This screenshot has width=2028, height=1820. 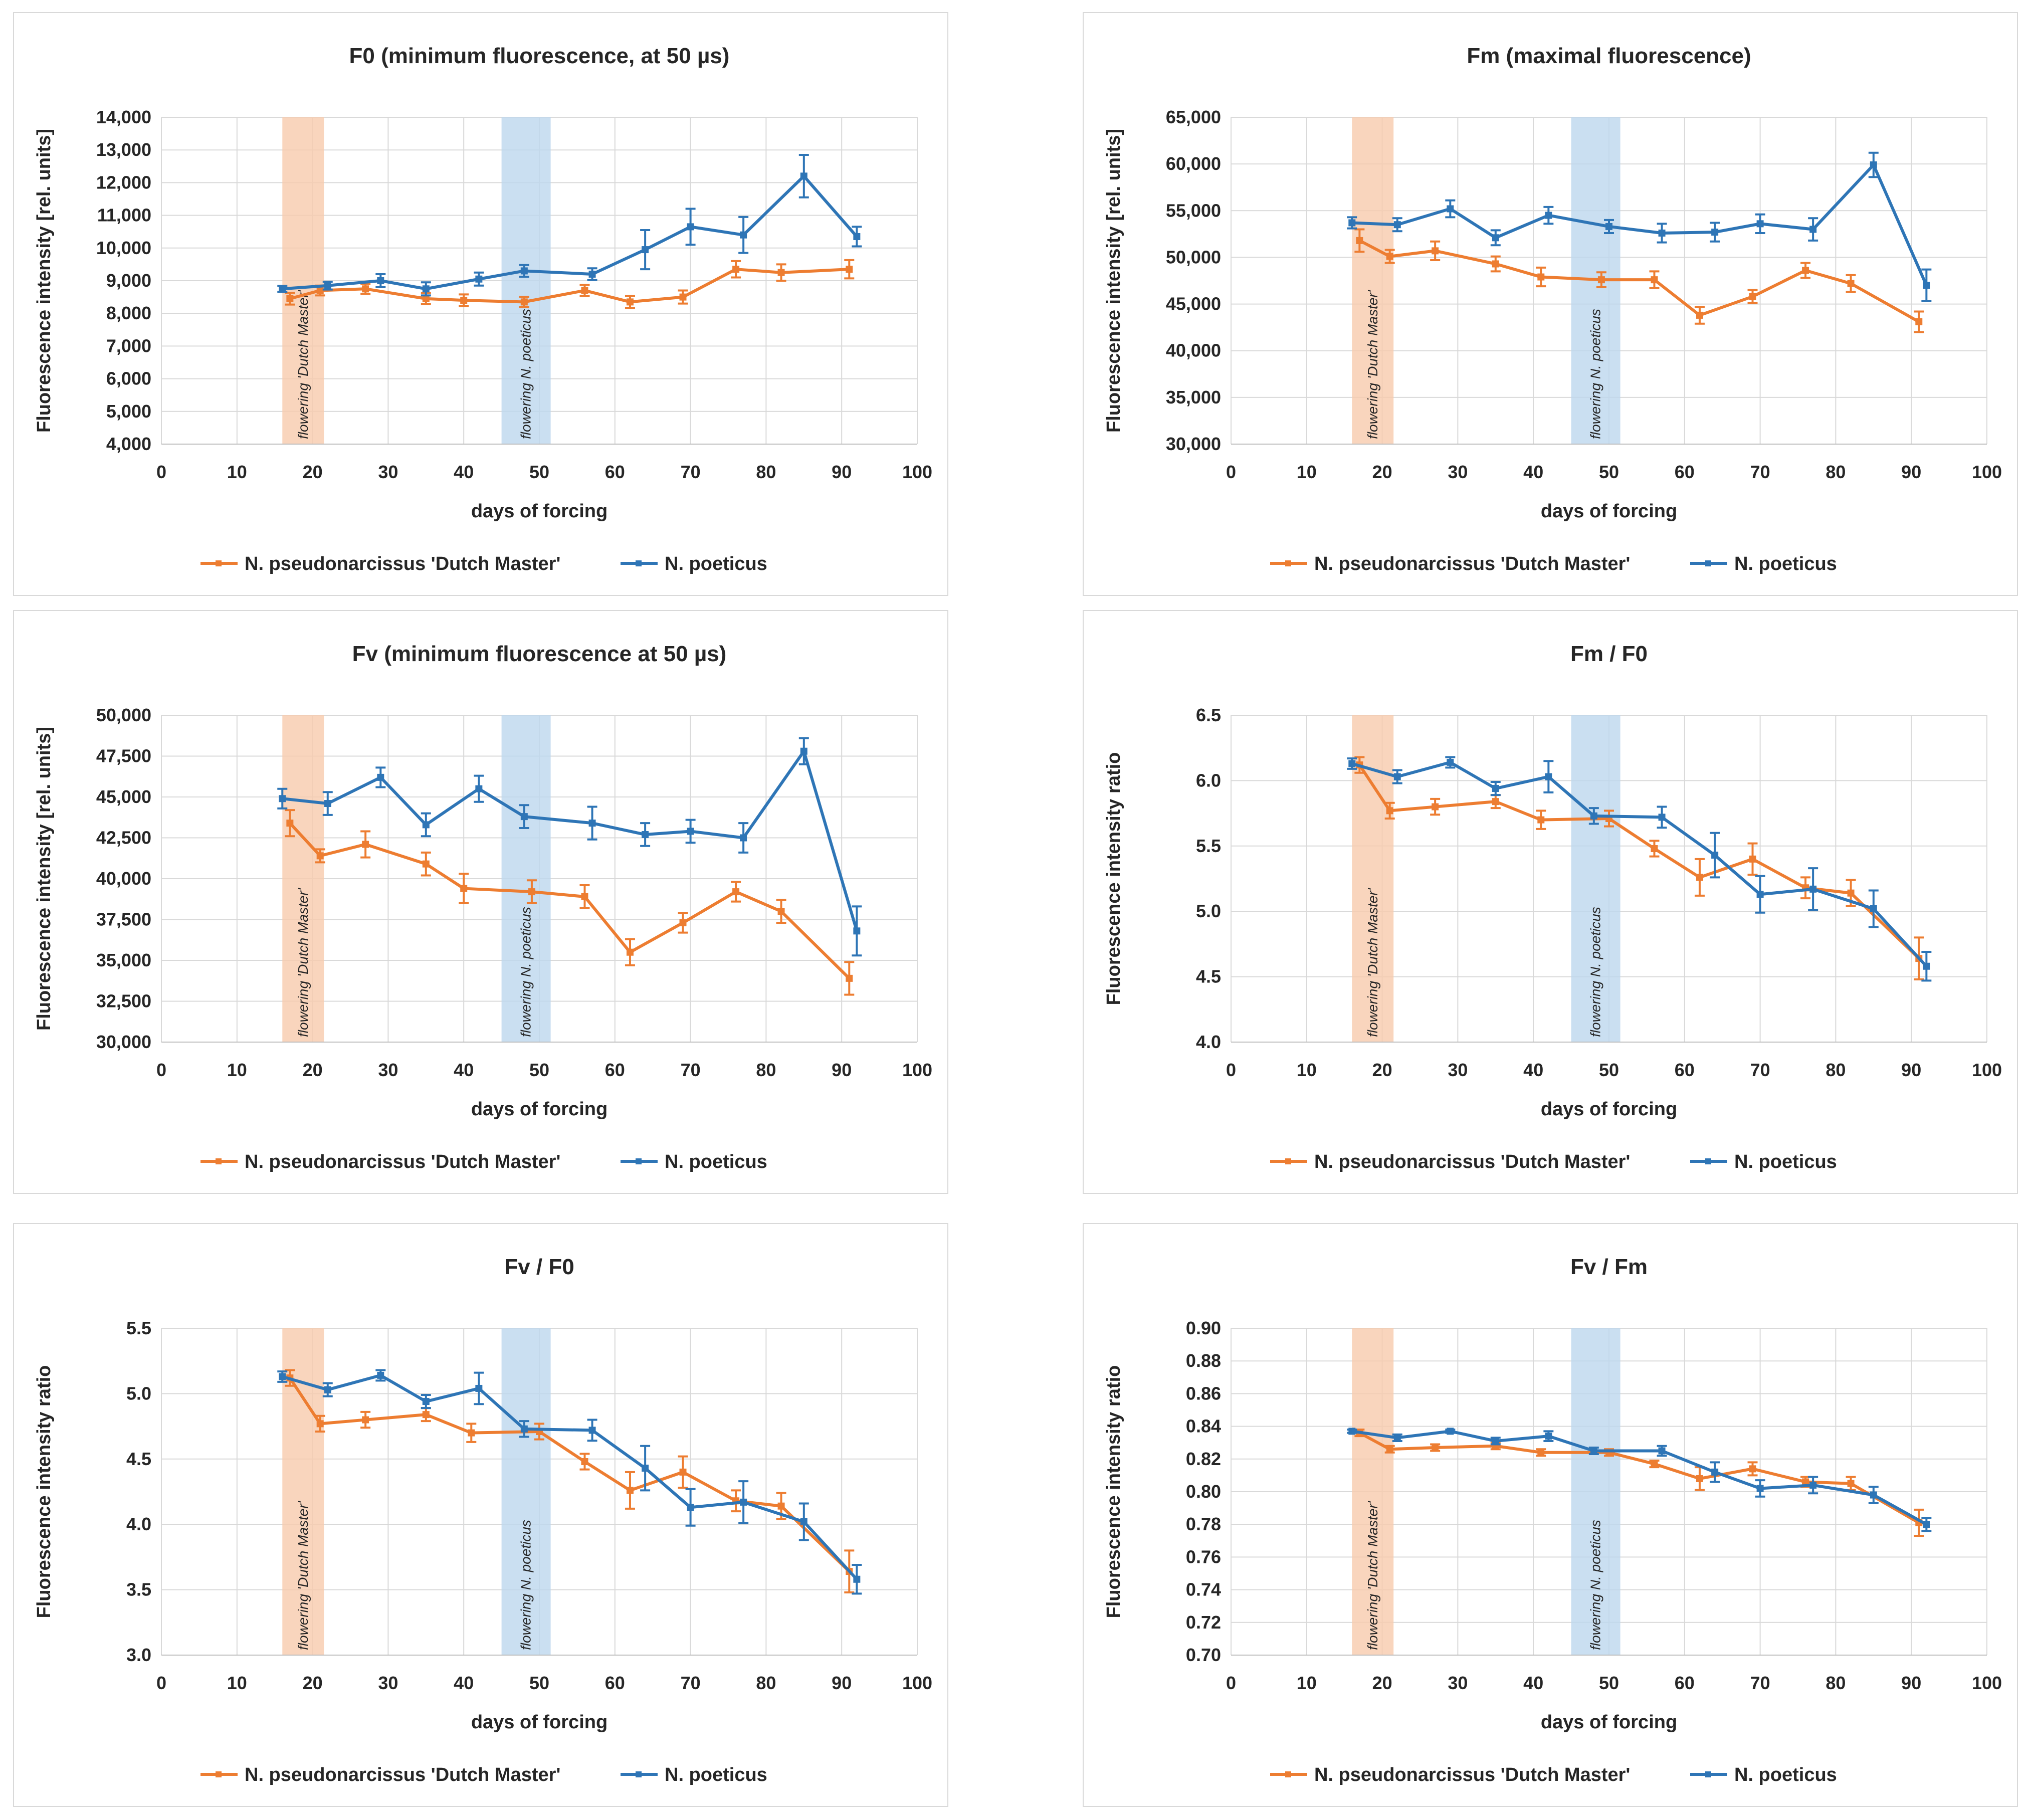 What do you see at coordinates (1194, 210) in the screenshot?
I see `y-tick-label: 55,000` at bounding box center [1194, 210].